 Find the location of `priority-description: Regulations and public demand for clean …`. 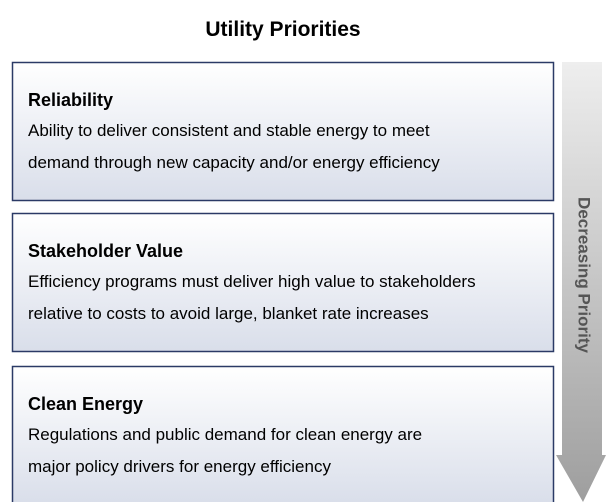

priority-description: Regulations and public demand for clean … is located at coordinates (225, 434).